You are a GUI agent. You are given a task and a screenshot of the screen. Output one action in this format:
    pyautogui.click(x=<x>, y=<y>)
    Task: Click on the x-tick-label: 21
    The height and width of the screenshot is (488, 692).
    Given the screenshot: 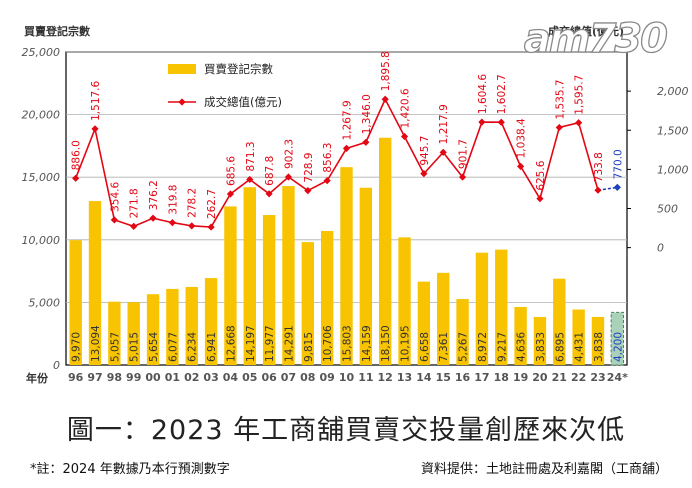 What is the action you would take?
    pyautogui.click(x=559, y=377)
    